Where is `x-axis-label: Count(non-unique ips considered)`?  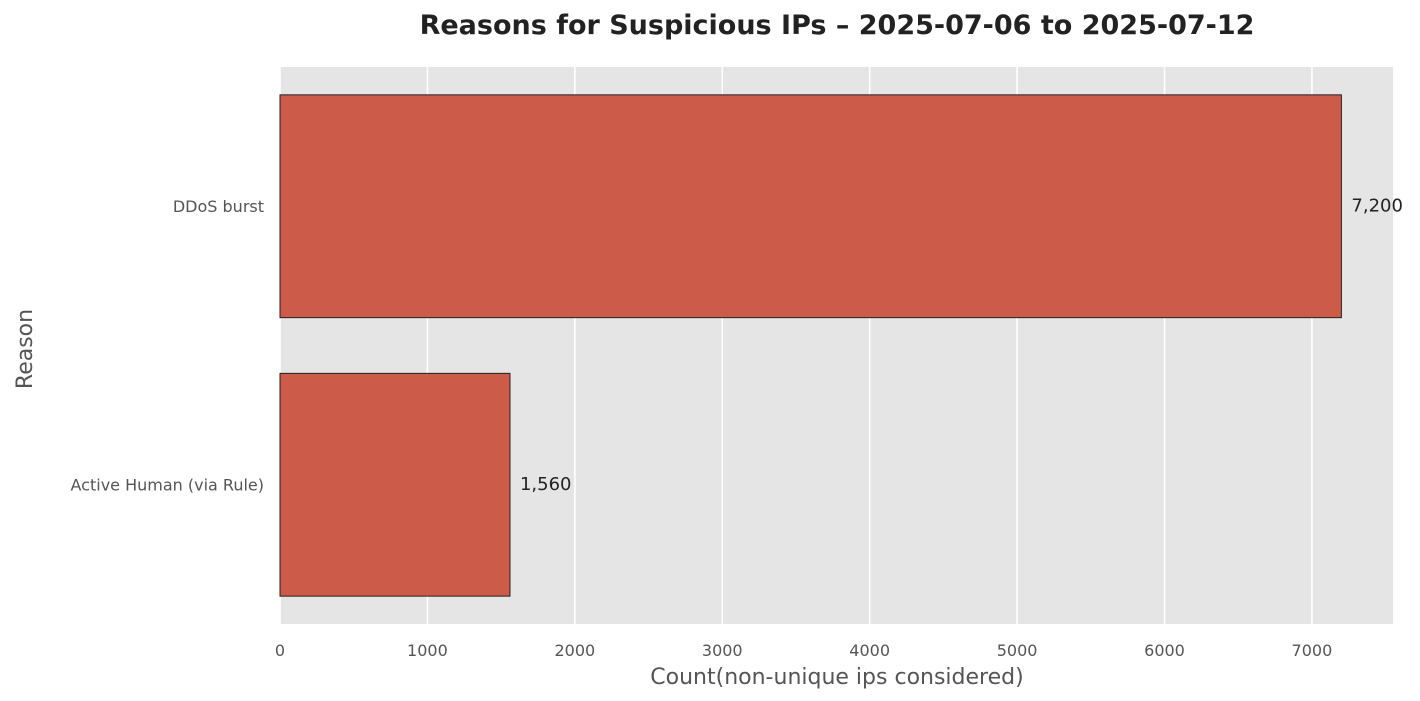 x-axis-label: Count(non-unique ips considered) is located at coordinates (836, 677).